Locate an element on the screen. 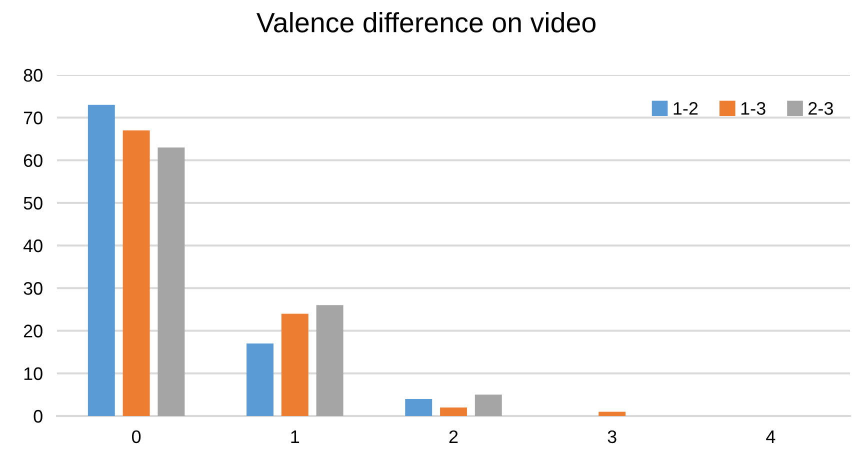 The width and height of the screenshot is (853, 459). x-tick-label: 1 is located at coordinates (295, 436).